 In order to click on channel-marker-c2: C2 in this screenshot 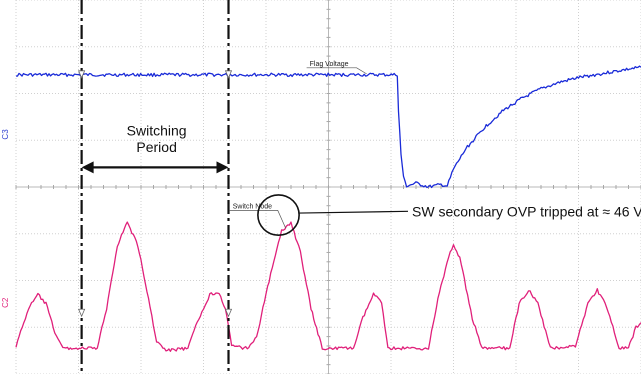, I will do `click(5, 302)`.